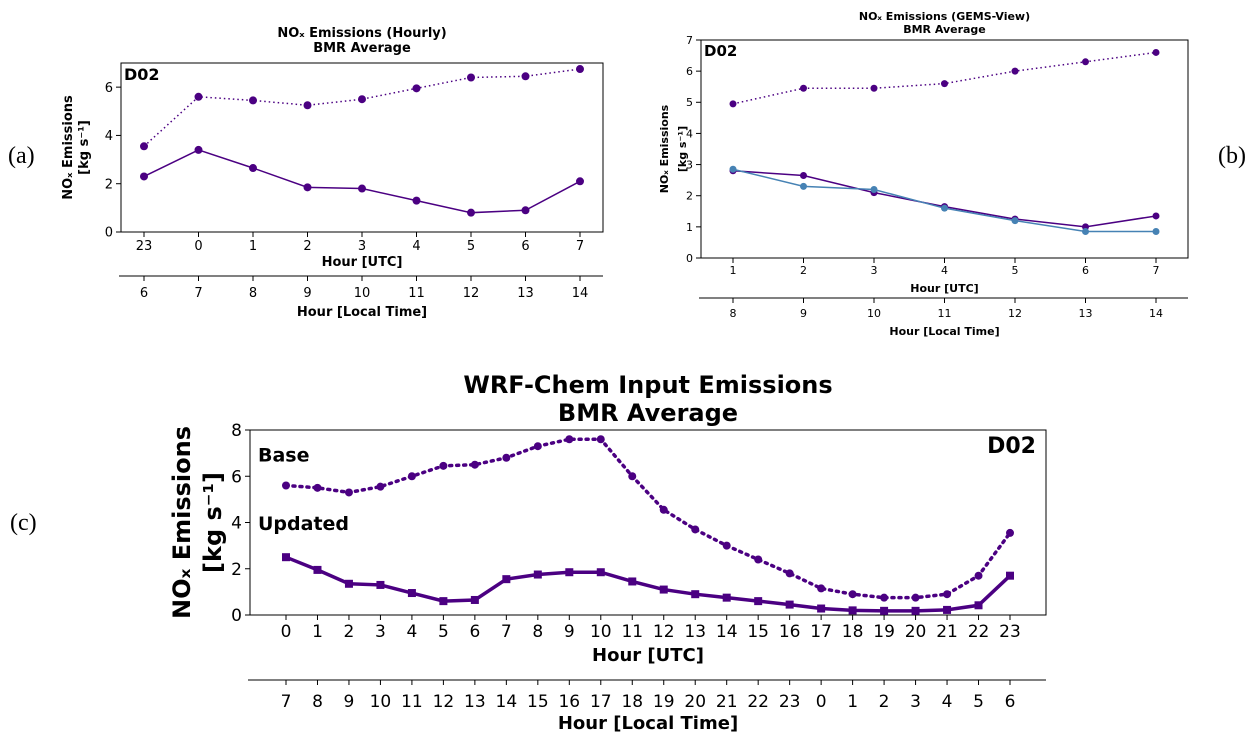 The width and height of the screenshot is (1258, 735). I want to click on chart-c-xtick-label: 5, so click(443, 632).